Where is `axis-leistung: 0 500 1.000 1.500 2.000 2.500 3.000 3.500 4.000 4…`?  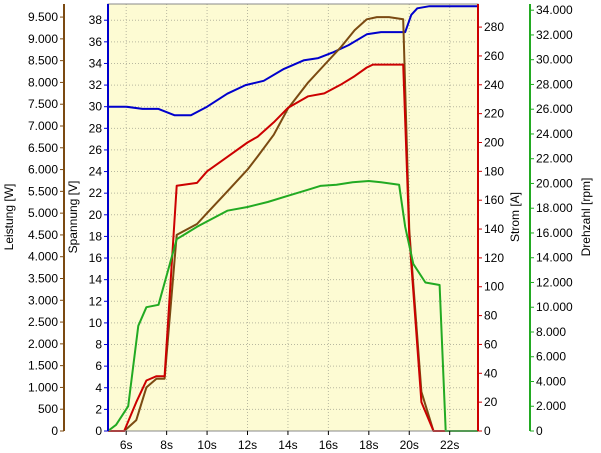 axis-leistung: 0 500 1.000 1.500 2.000 2.500 3.000 3.500 4.000 4… is located at coordinates (33, 221).